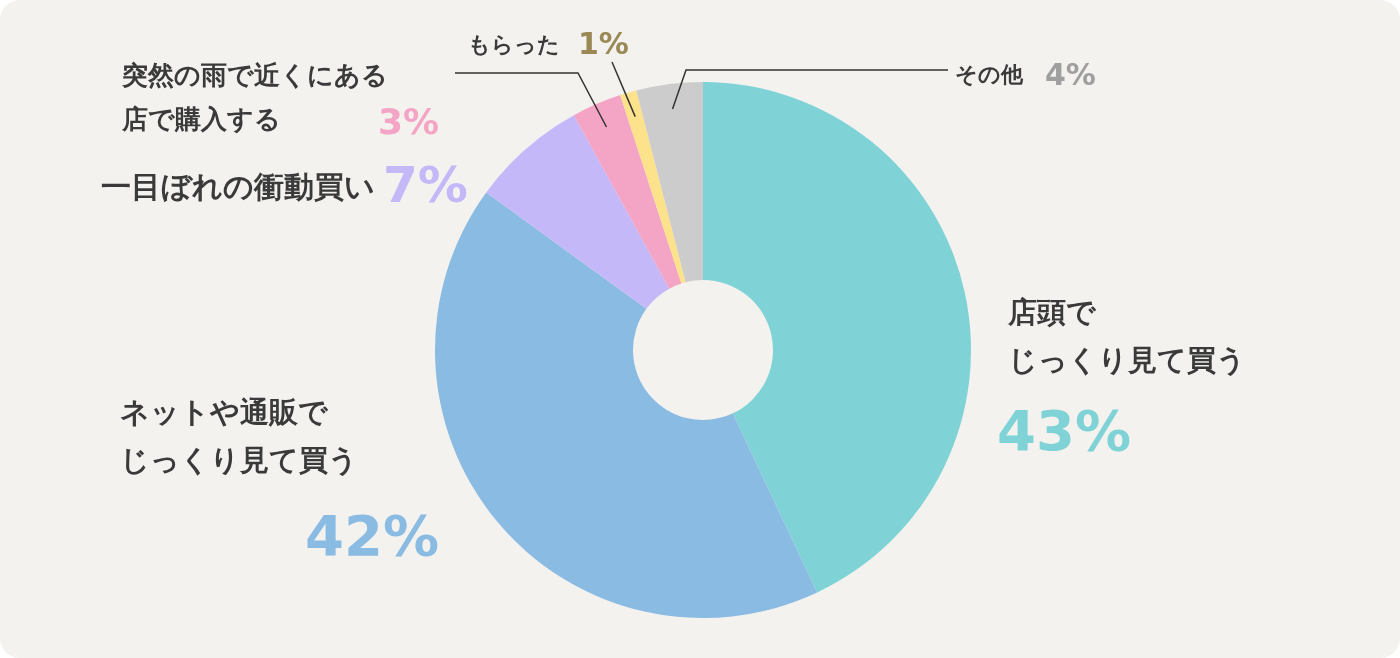 The image size is (1400, 658). I want to click on slice-label: もらった, so click(514, 44).